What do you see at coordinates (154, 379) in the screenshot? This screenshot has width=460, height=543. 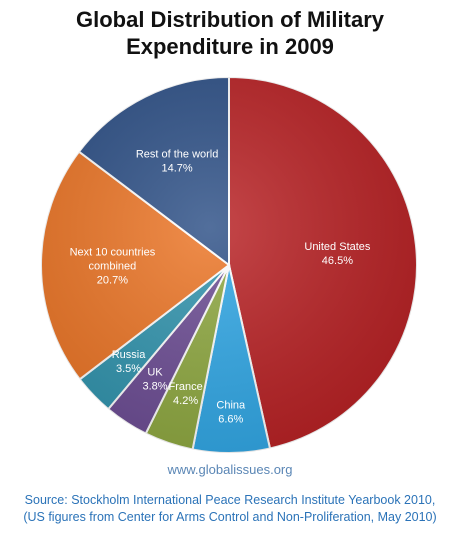 I see `slice-label-uk: UK 3.8%` at bounding box center [154, 379].